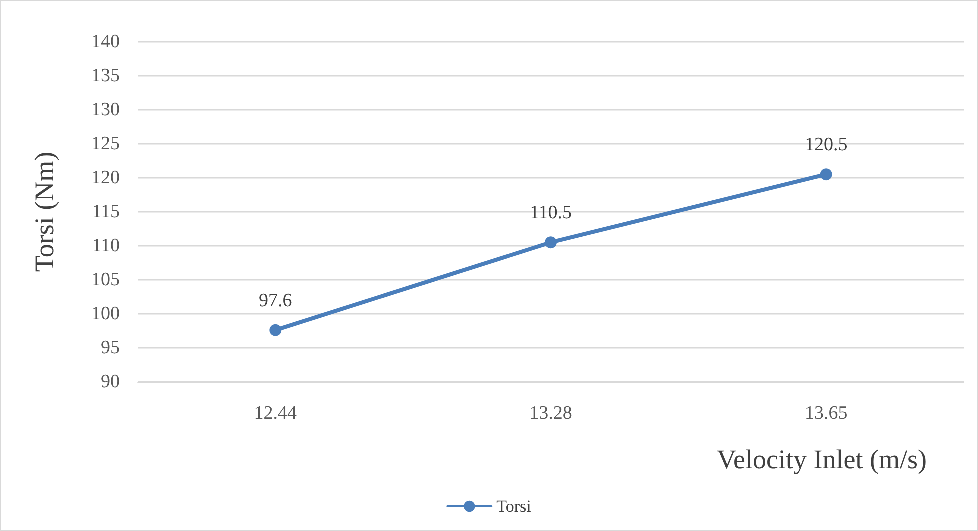 The width and height of the screenshot is (978, 531). What do you see at coordinates (106, 42) in the screenshot?
I see `y-tick-label: 140` at bounding box center [106, 42].